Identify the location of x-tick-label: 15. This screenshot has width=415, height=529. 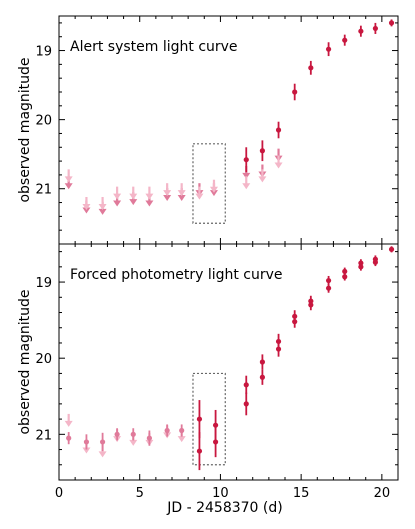
(301, 493).